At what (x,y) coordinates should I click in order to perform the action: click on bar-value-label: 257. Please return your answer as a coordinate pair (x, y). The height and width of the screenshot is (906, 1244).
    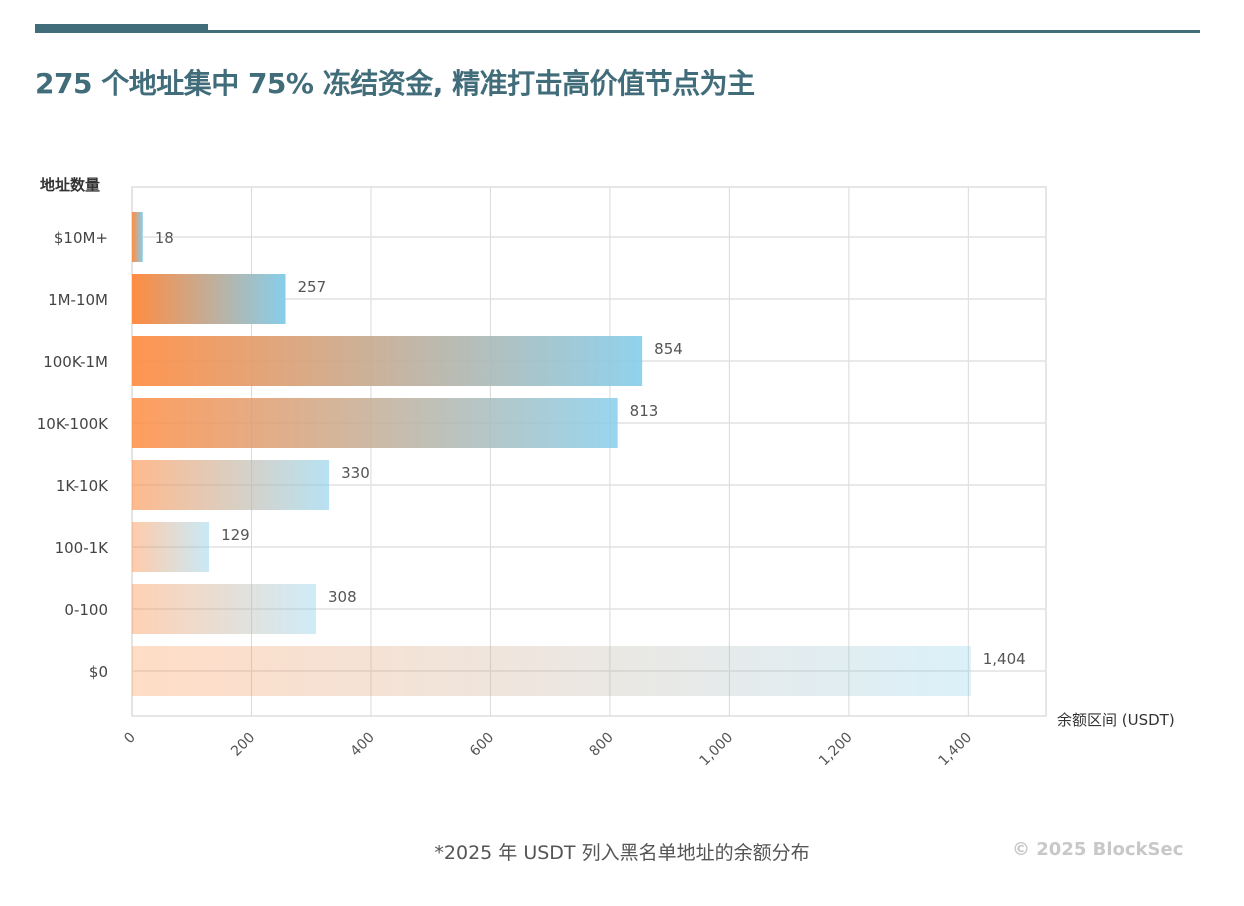
    Looking at the image, I should click on (312, 287).